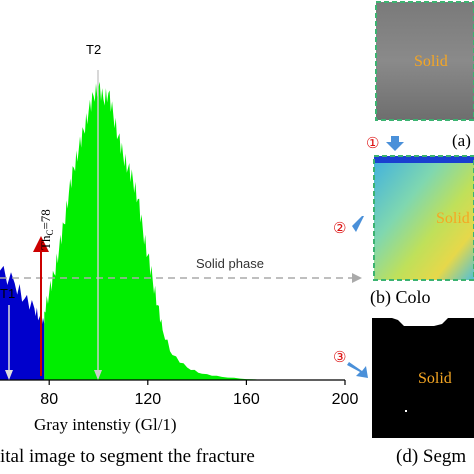  Describe the element at coordinates (424, 159) in the screenshot. I see `panel-c-top-band` at that location.